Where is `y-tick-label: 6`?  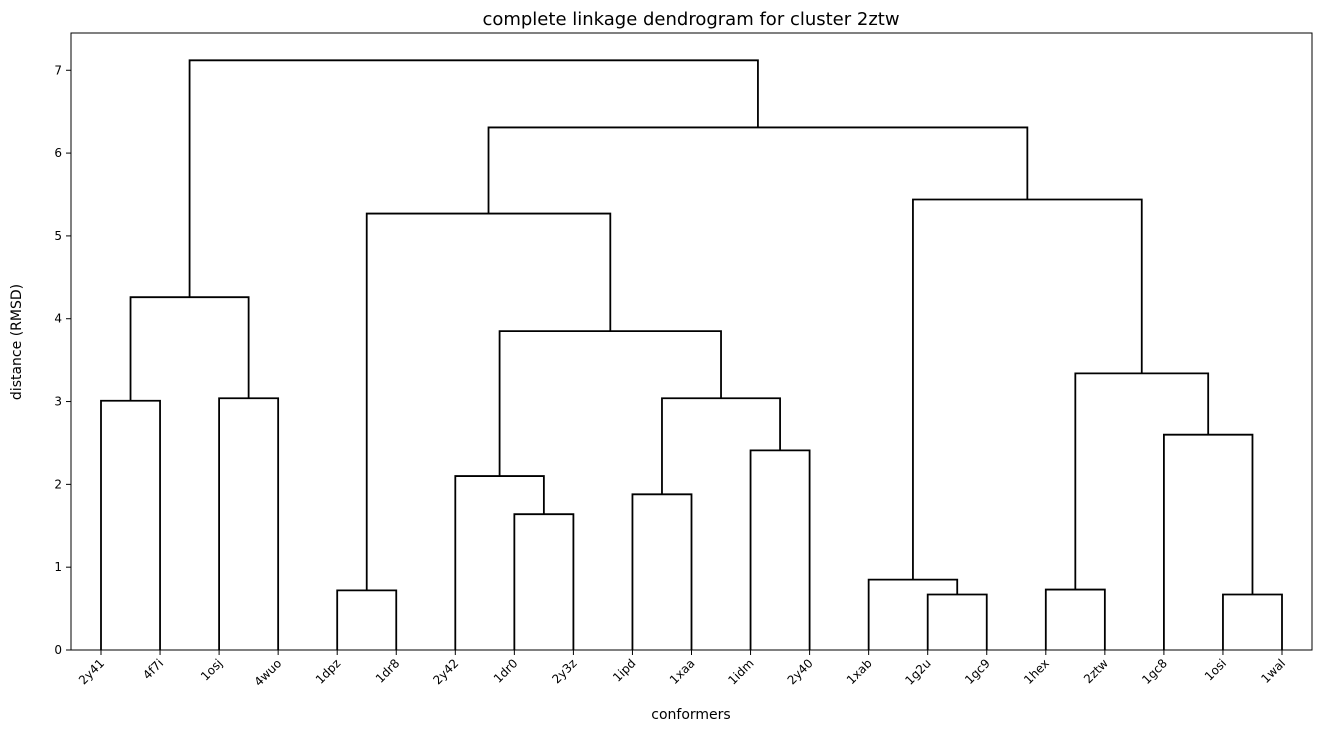 y-tick-label: 6 is located at coordinates (58, 153).